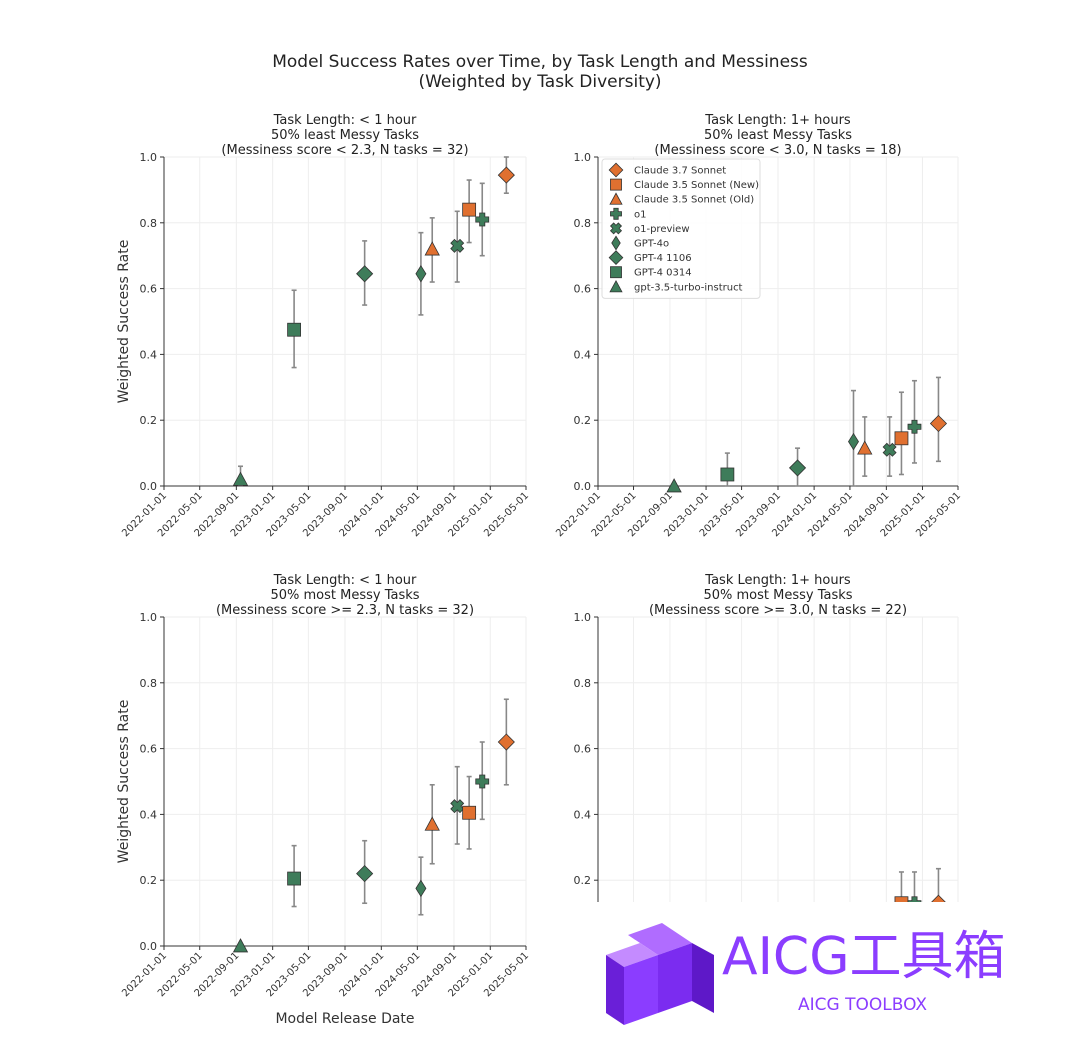 The image size is (1080, 1041). Describe the element at coordinates (662, 229) in the screenshot. I see `legend-label: o1-preview` at that location.